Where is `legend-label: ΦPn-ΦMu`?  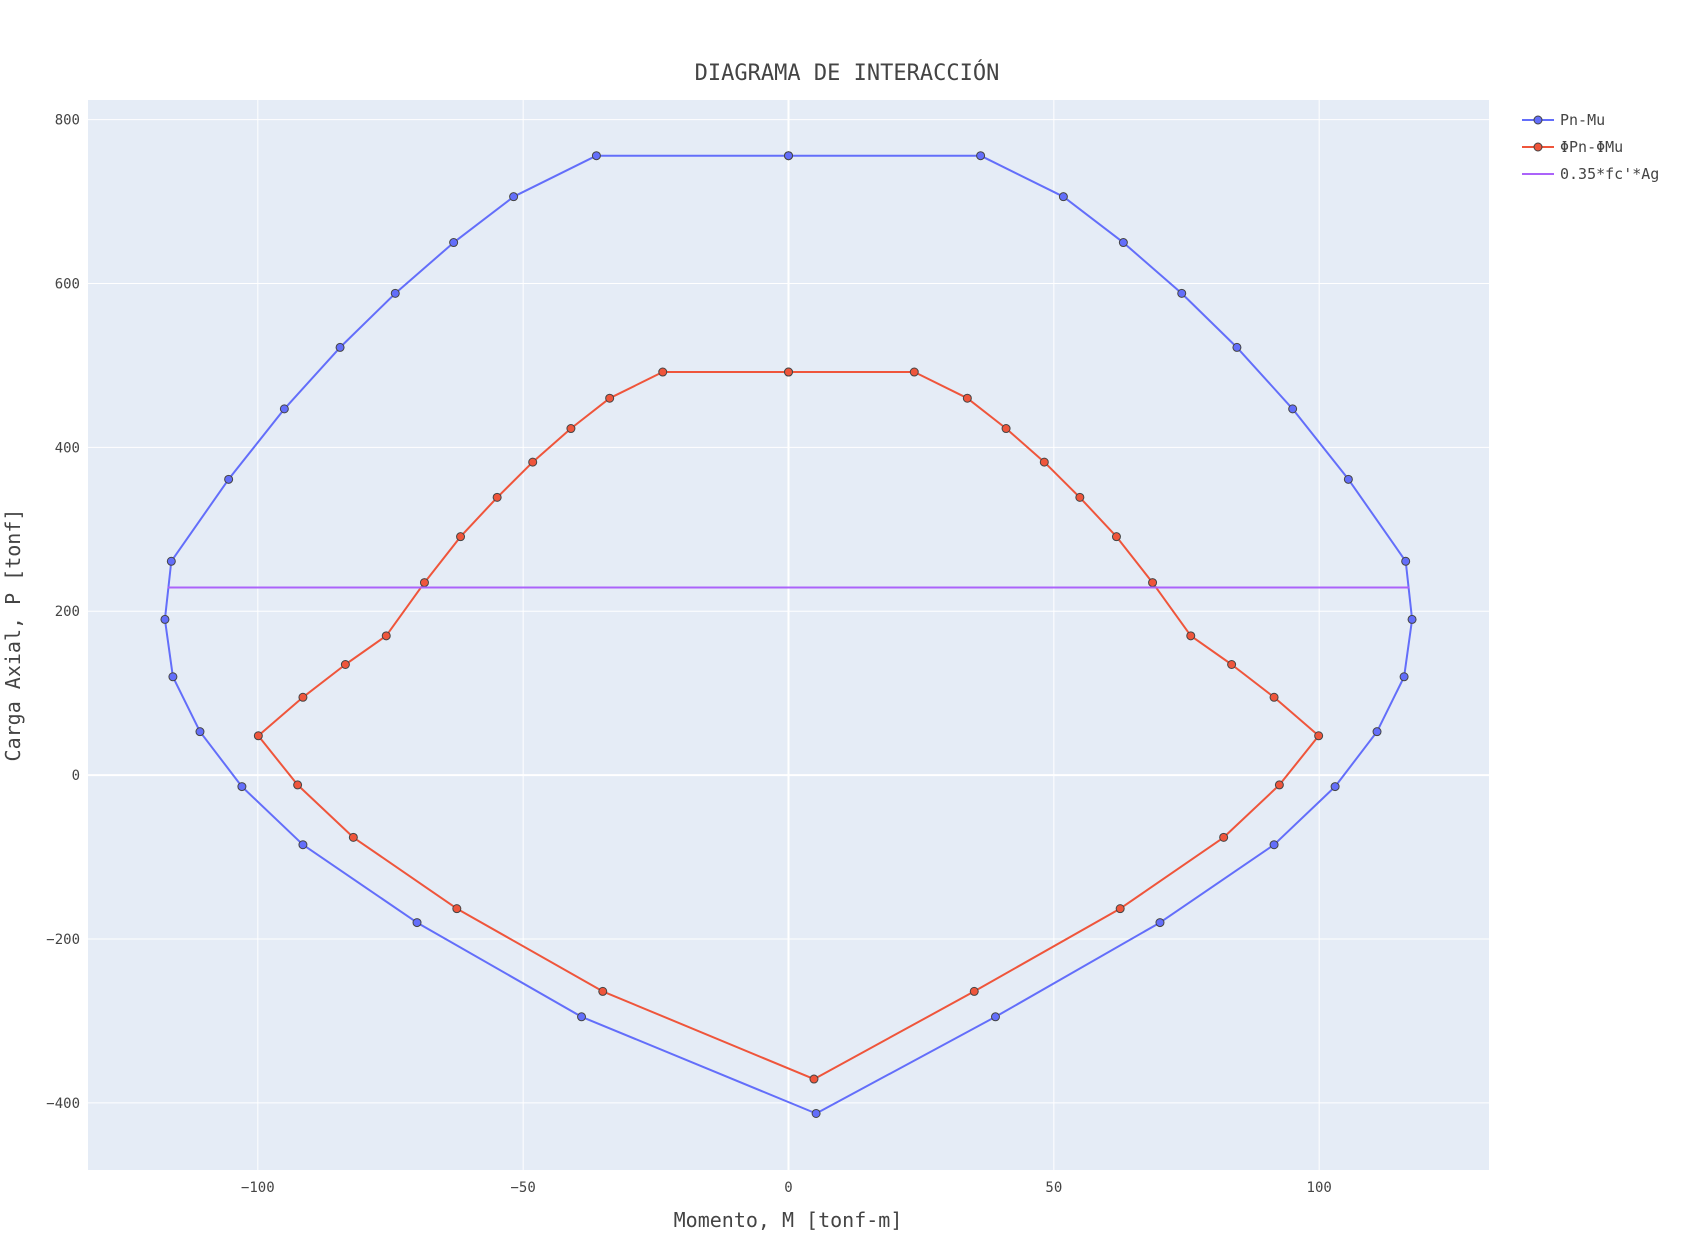 legend-label: ΦPn-ΦMu is located at coordinates (1591, 147).